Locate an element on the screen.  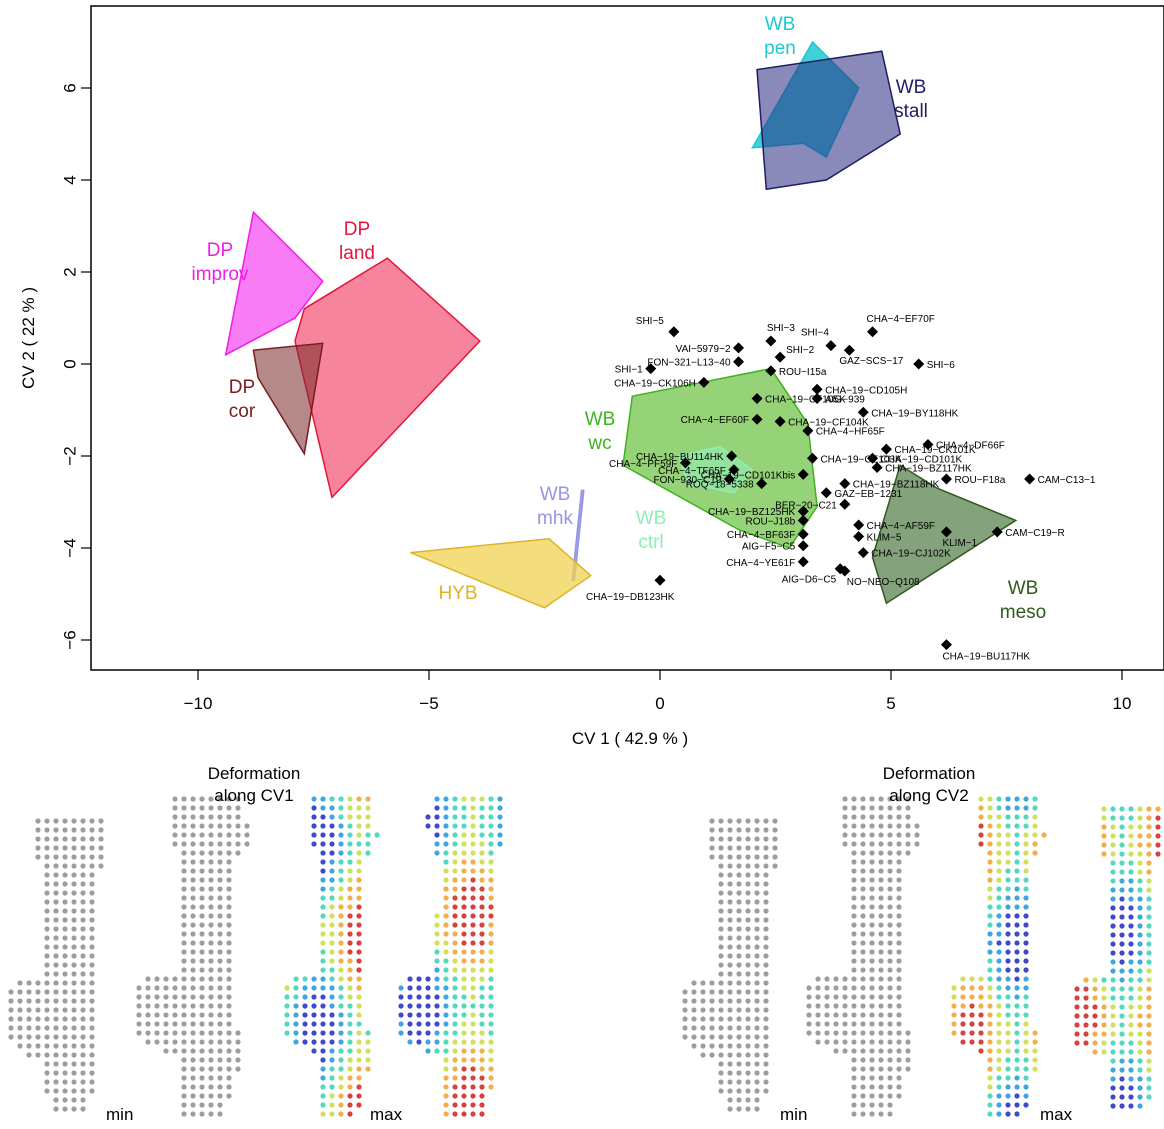
point-label-aig-d6-c5: AIG−D6−C5 is located at coordinates (809, 580).